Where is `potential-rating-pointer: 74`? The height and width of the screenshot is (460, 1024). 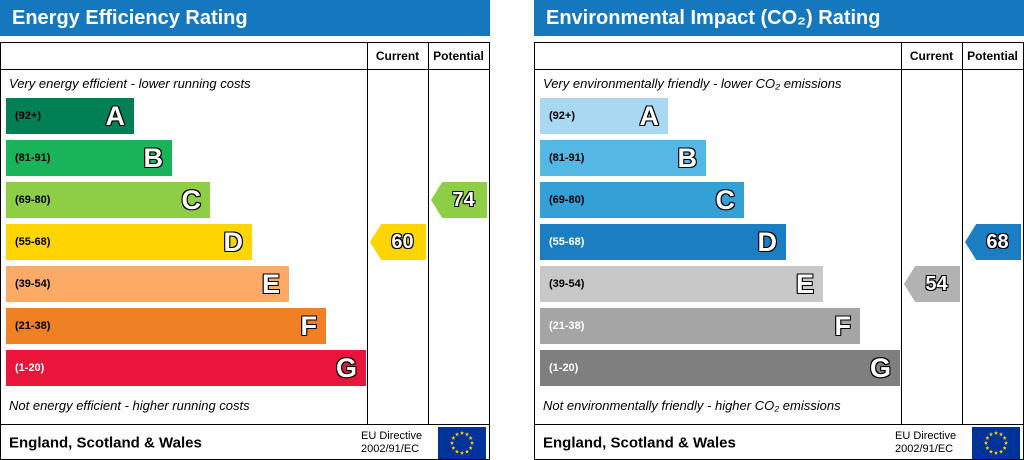 potential-rating-pointer: 74 is located at coordinates (459, 200).